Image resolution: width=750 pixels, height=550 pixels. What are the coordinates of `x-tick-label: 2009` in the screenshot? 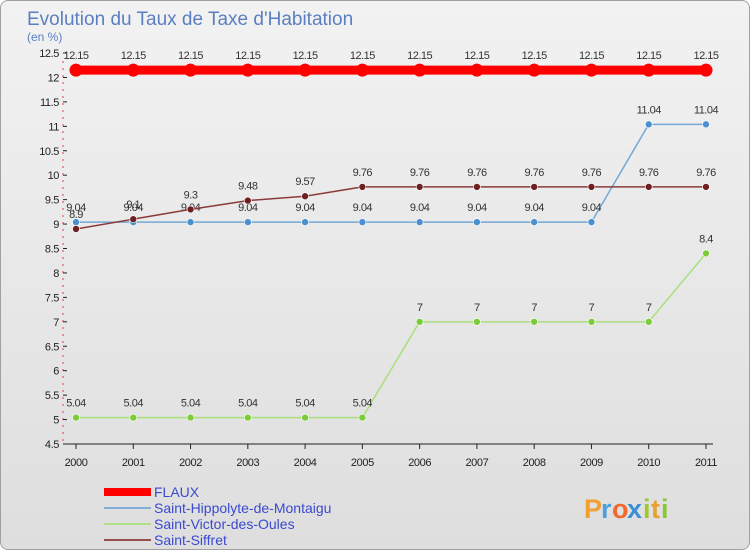 It's located at (591, 463).